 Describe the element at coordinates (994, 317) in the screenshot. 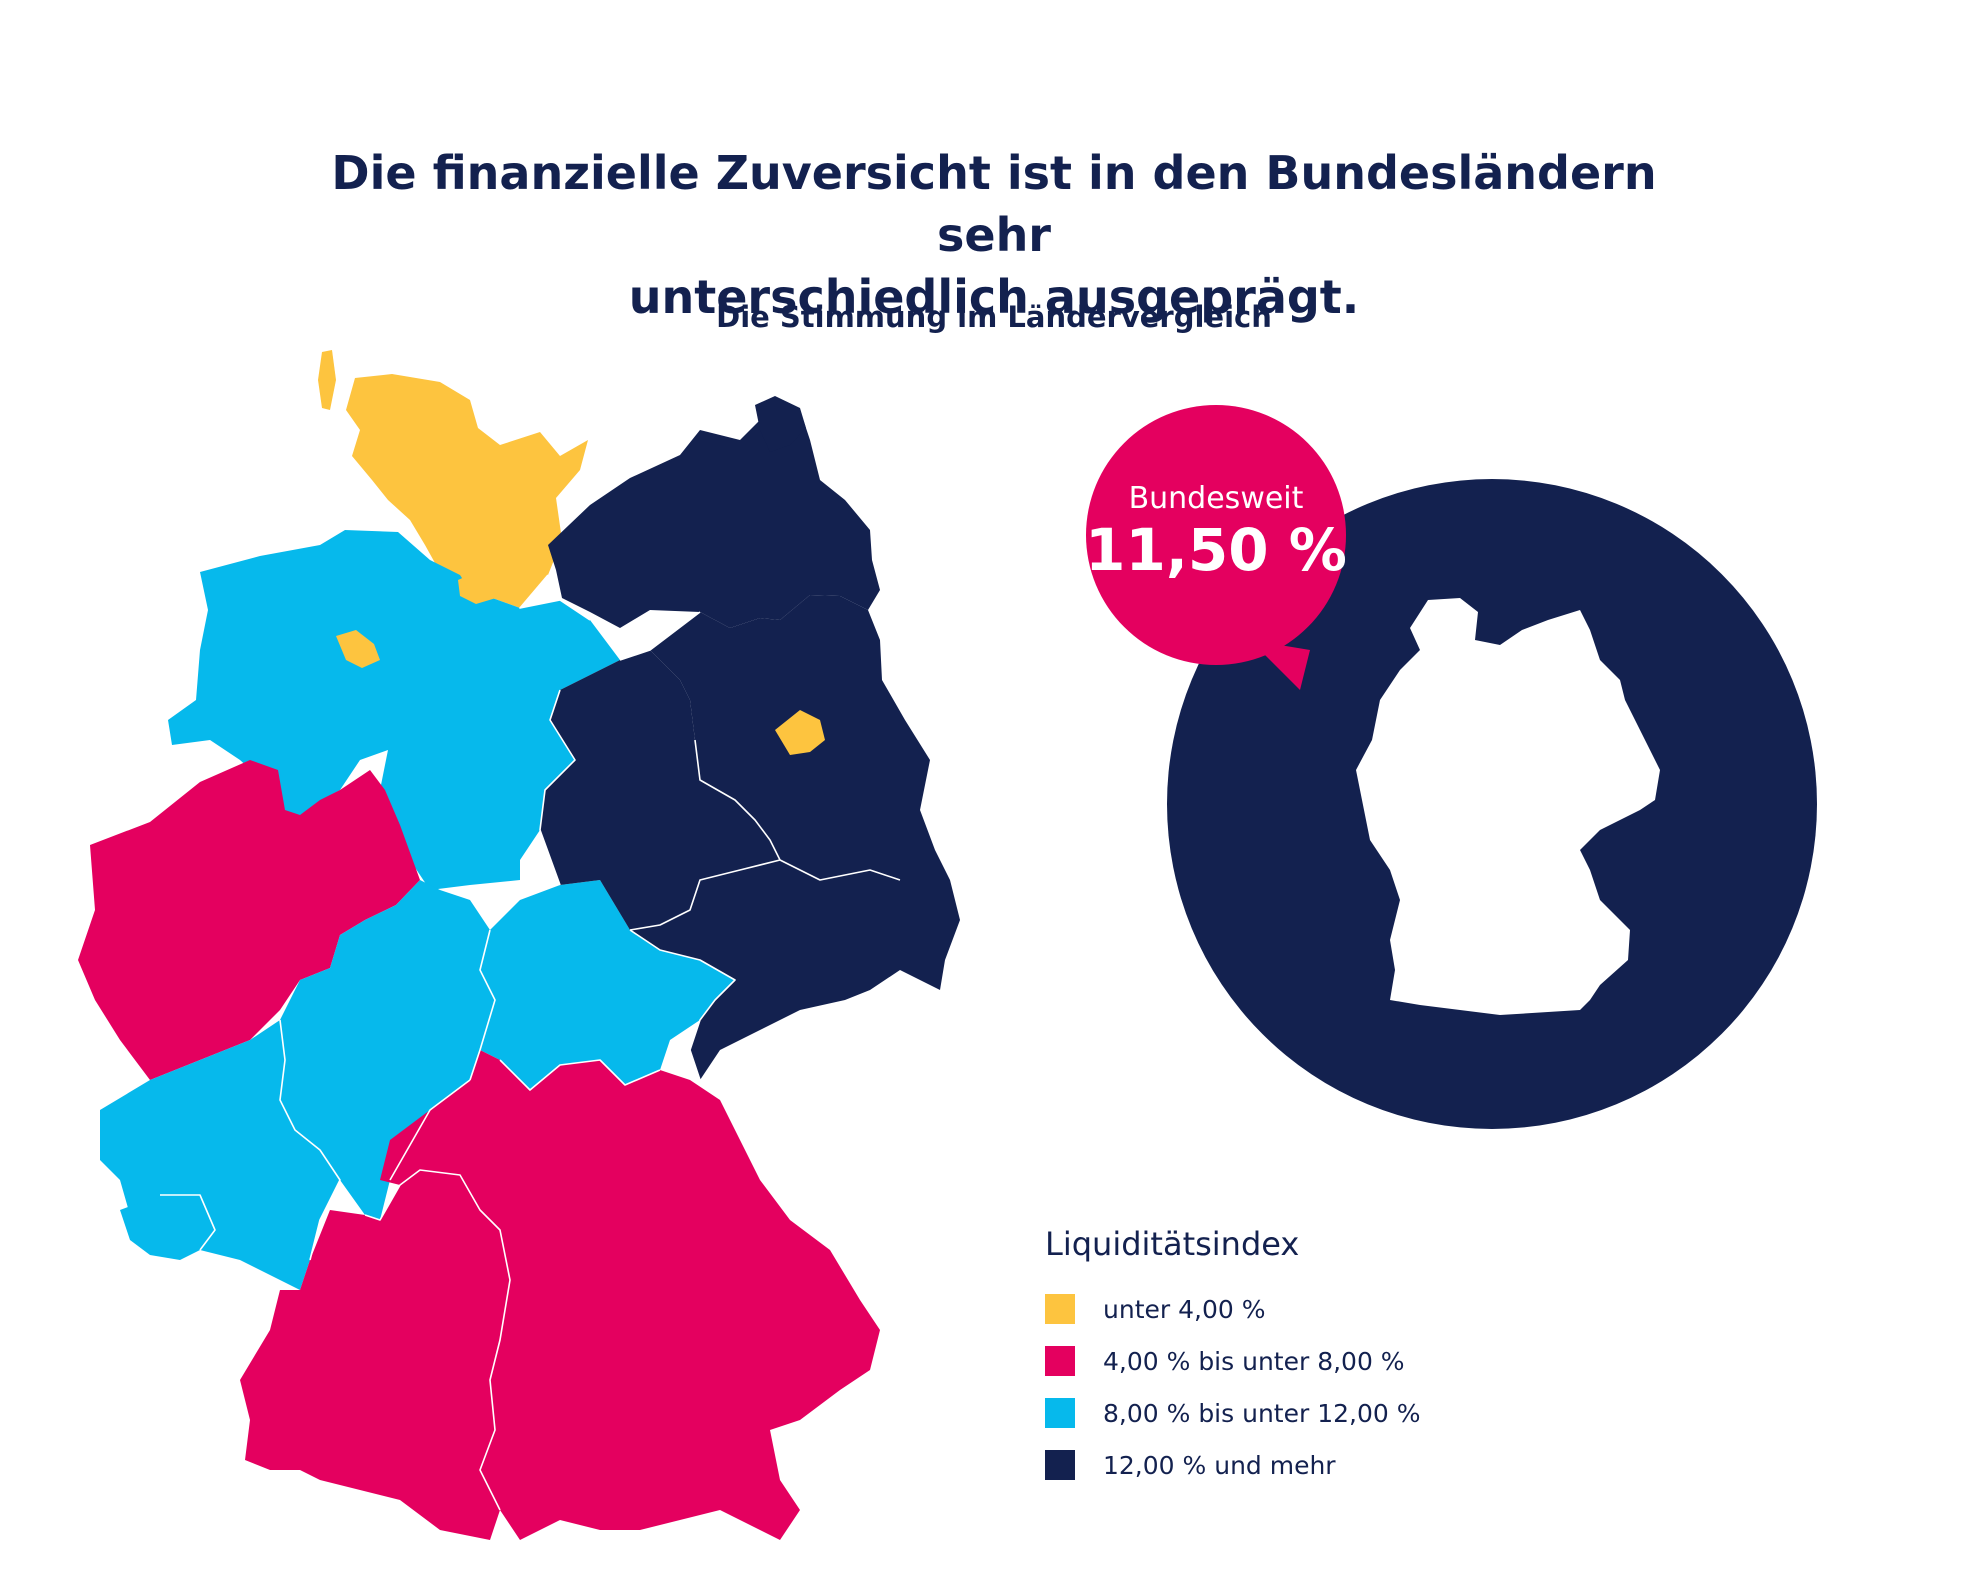

I see `page-subtitle: Die Stimmung im Ländervergleich` at that location.